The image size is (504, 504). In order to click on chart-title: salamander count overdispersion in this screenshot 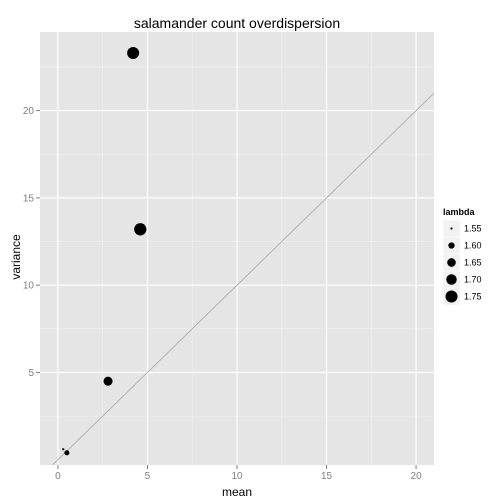, I will do `click(237, 23)`.